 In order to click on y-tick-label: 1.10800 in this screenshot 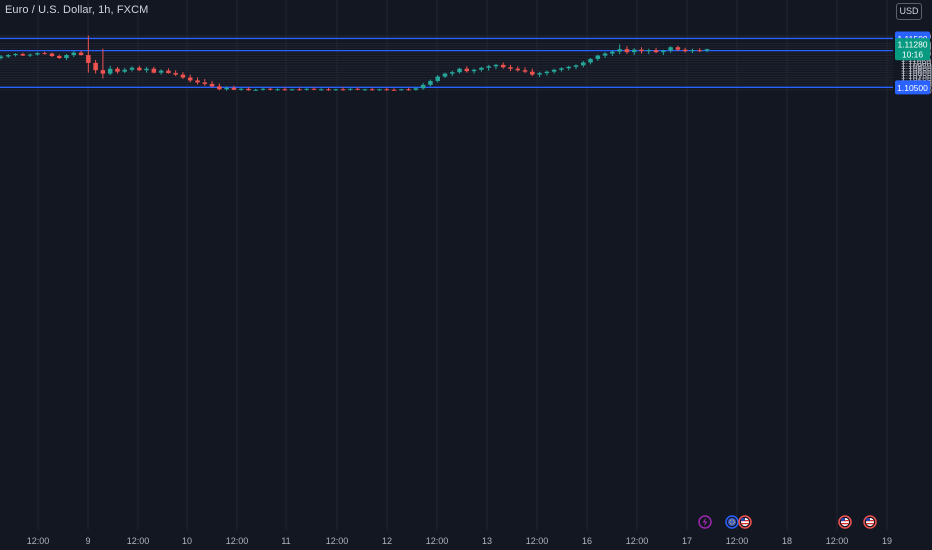, I will do `click(916, 73)`.